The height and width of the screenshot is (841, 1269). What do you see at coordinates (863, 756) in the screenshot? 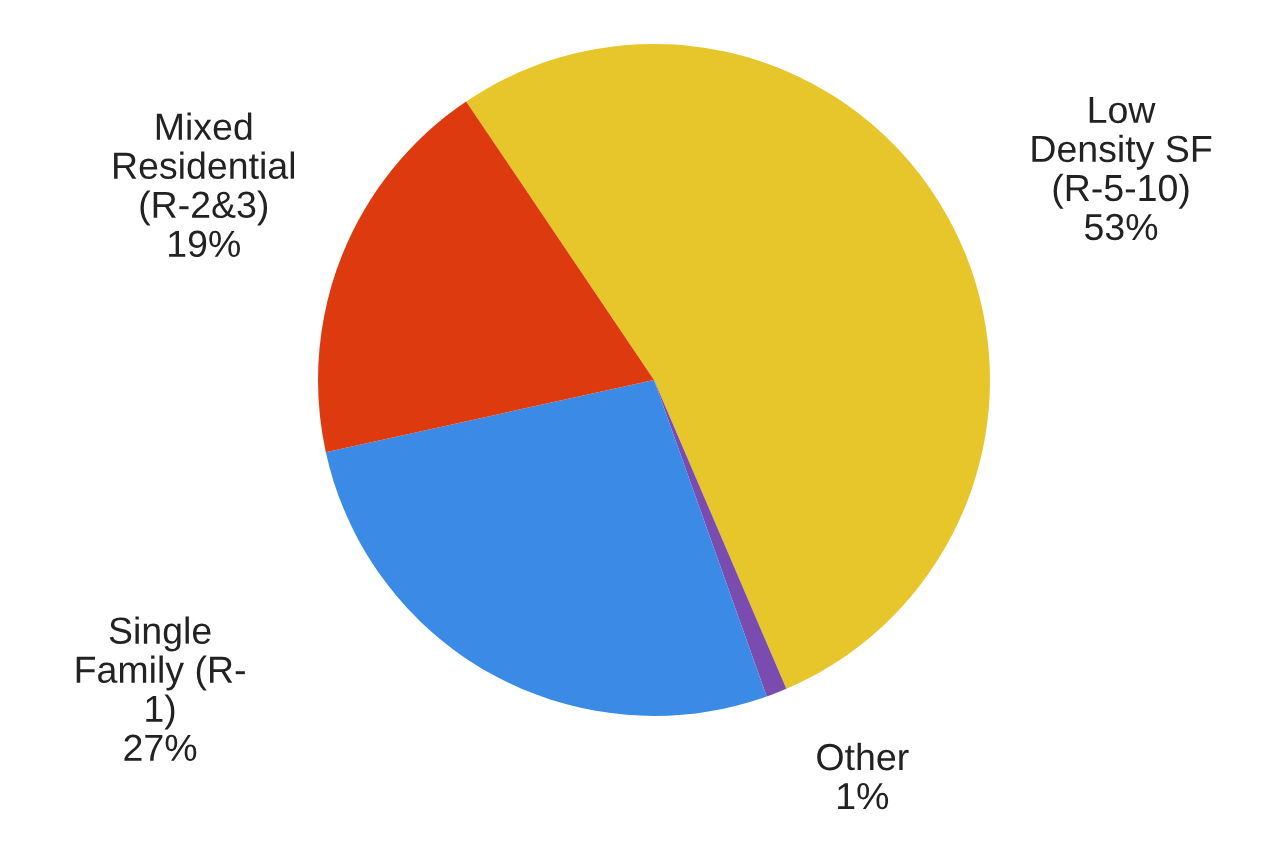
I see `slice-label: Other` at bounding box center [863, 756].